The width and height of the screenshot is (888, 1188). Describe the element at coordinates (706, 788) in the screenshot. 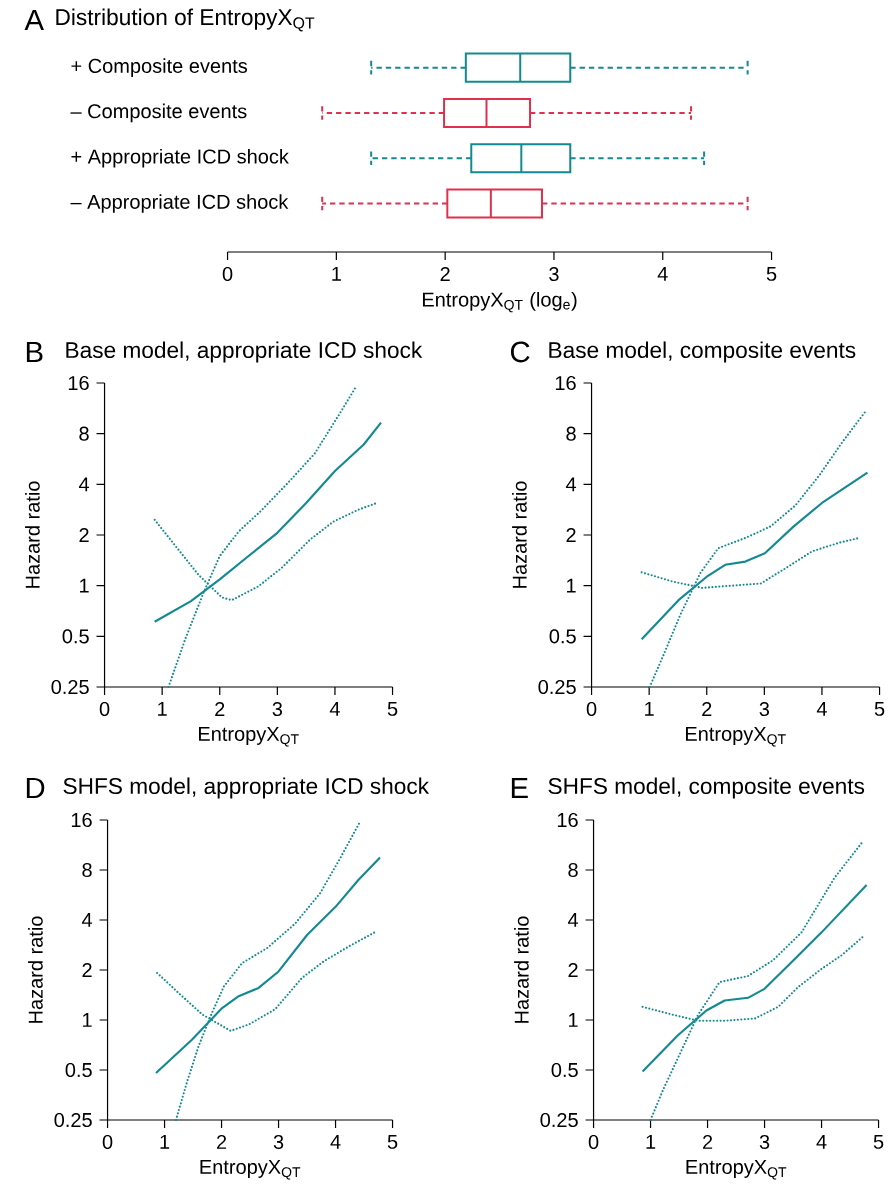

I see `chart-title: SHFS model, composite events` at that location.